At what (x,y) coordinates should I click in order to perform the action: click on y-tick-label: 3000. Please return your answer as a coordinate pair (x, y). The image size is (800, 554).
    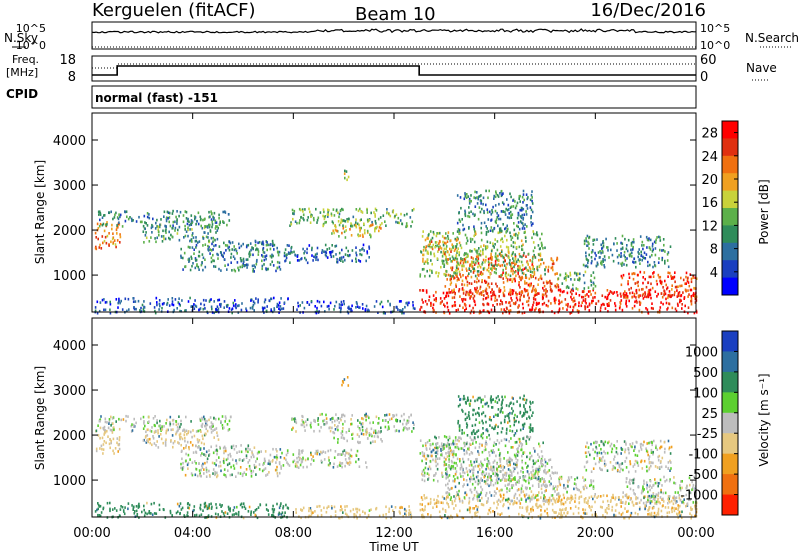
    Looking at the image, I should click on (69, 186).